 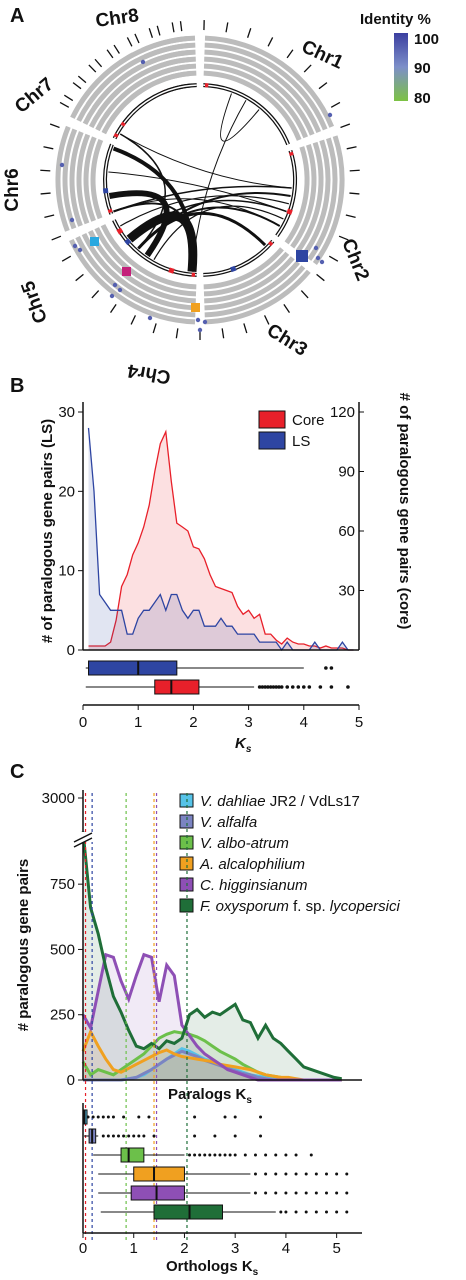 I want to click on b-y-tick-label-left: 0, so click(x=71, y=650).